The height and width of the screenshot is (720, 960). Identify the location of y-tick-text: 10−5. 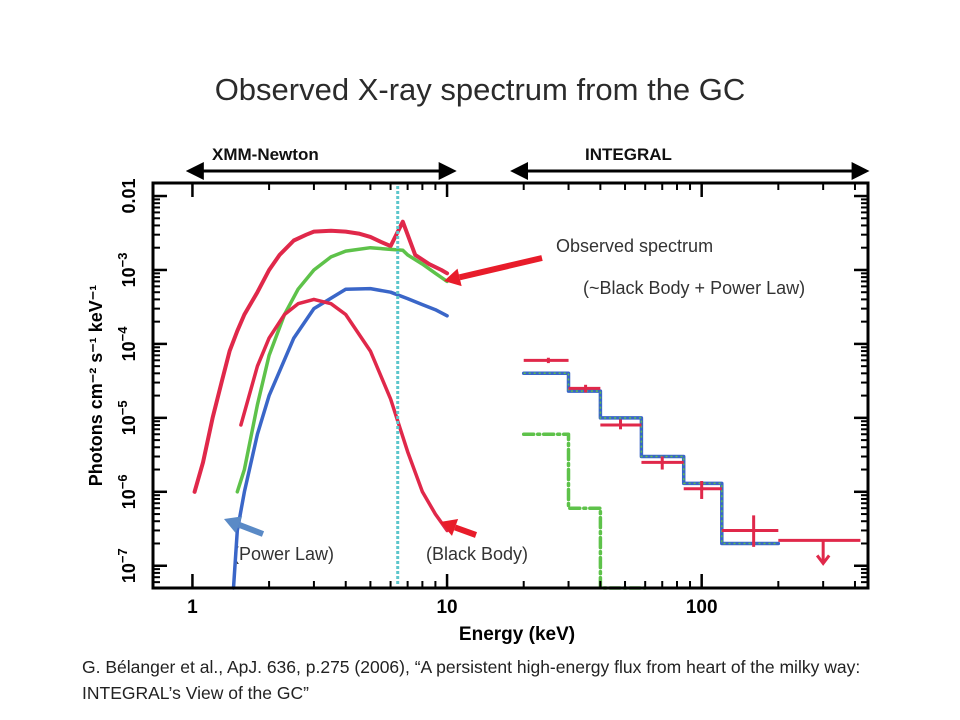
(127, 417).